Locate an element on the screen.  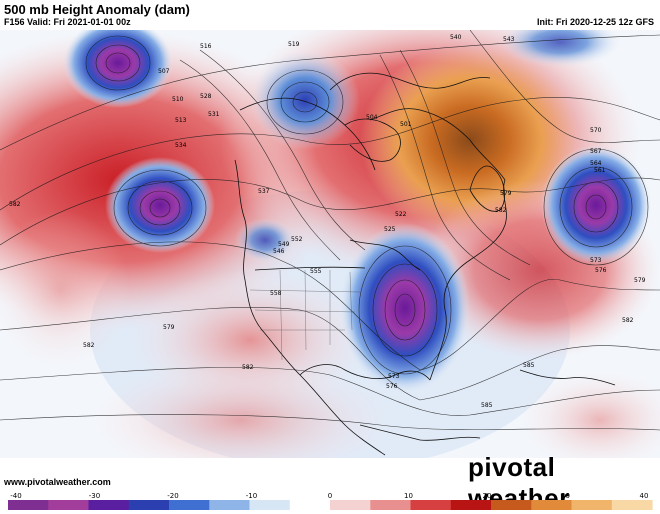
colorbar-tick-label: 40 is located at coordinates (644, 496).